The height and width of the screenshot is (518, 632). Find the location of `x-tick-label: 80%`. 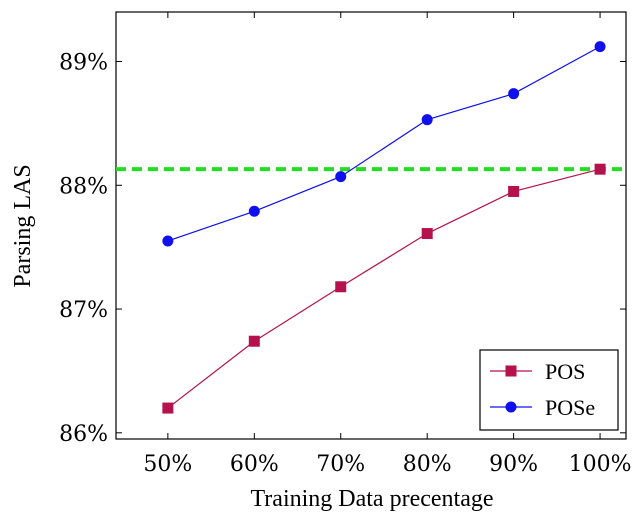

x-tick-label: 80% is located at coordinates (427, 464).